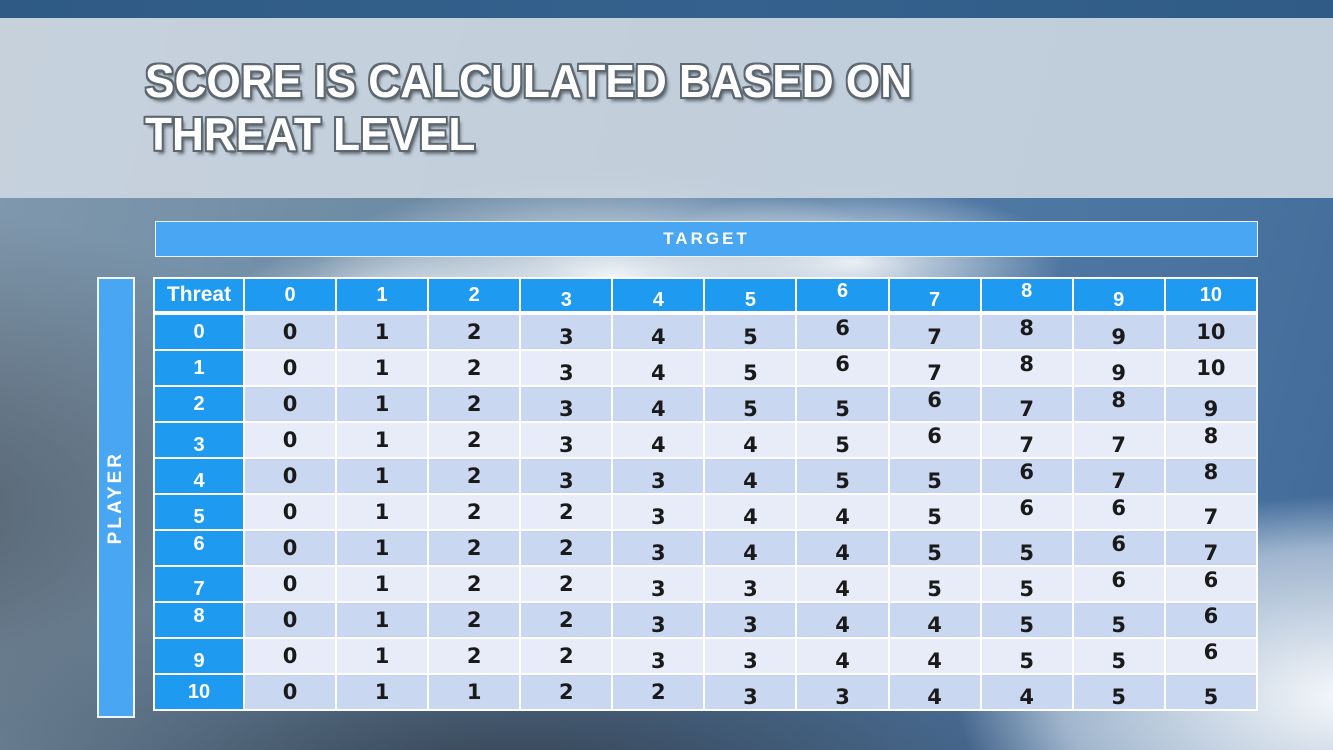 This screenshot has height=750, width=1333. What do you see at coordinates (842, 290) in the screenshot?
I see `column-header-value: 6` at bounding box center [842, 290].